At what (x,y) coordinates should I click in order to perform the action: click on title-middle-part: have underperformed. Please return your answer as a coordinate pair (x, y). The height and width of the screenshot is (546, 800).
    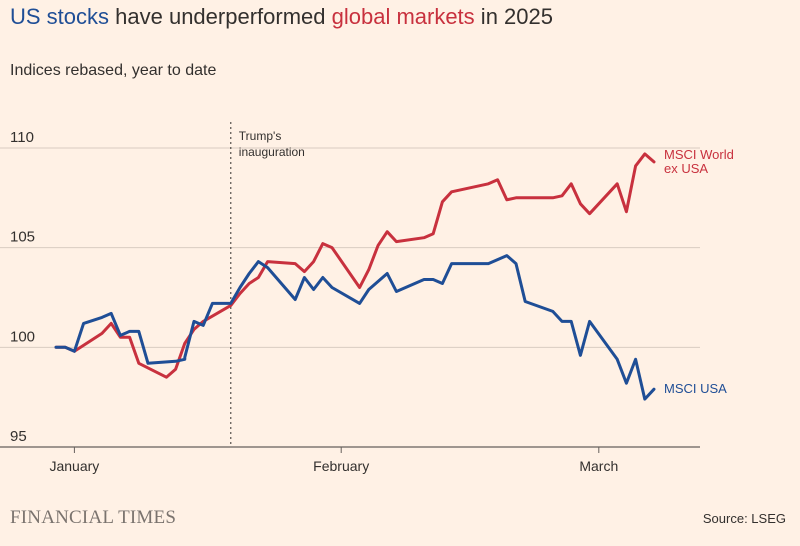
    Looking at the image, I should click on (220, 16).